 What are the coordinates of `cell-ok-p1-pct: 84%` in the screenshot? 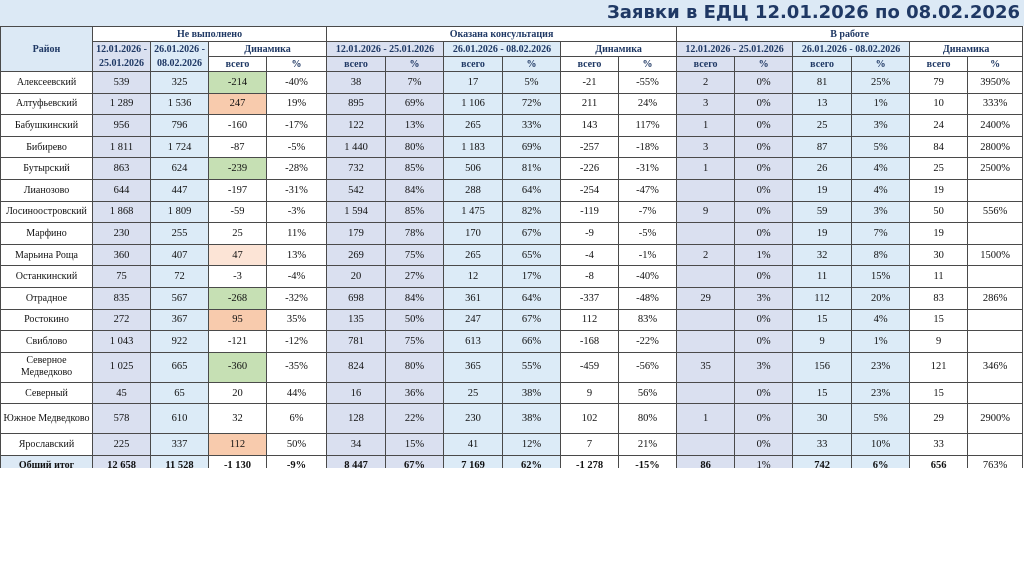 It's located at (415, 190).